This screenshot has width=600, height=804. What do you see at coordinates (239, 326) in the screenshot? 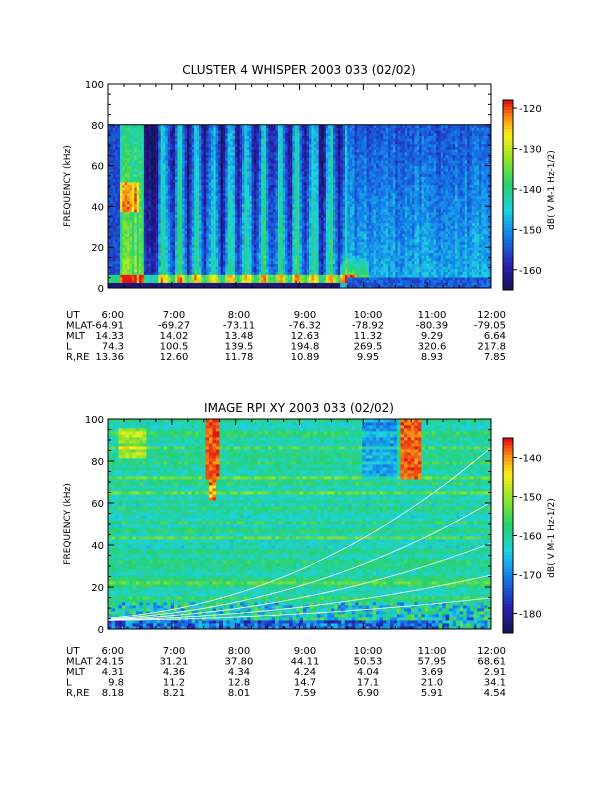
I see `ephemeris-value: -73.11` at bounding box center [239, 326].